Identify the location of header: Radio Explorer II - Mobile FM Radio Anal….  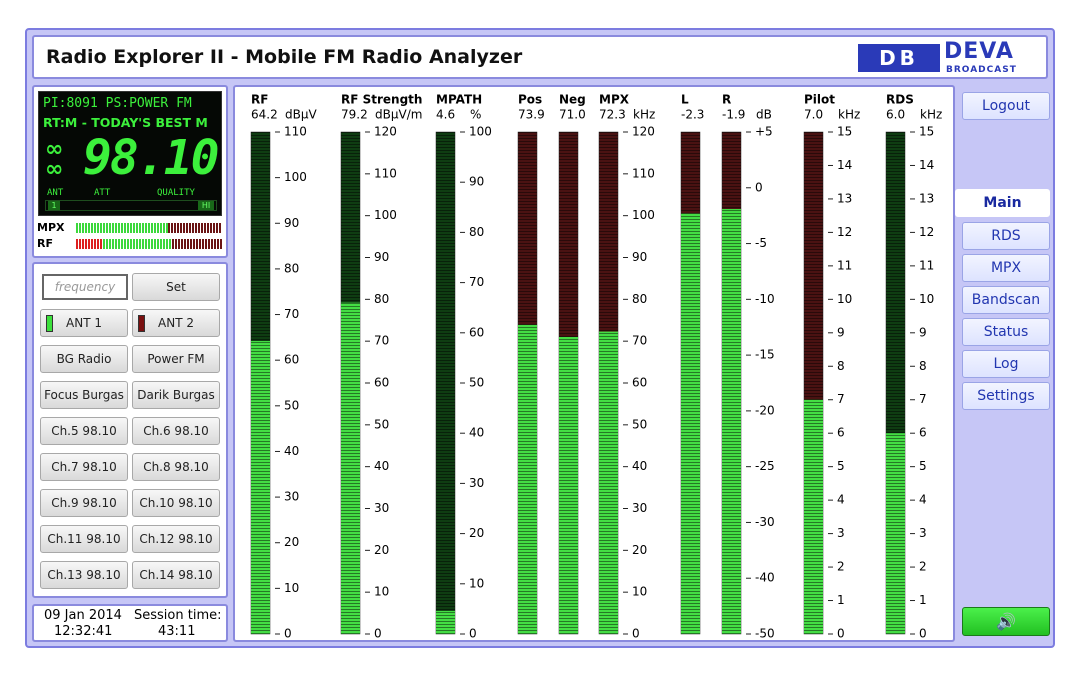
(540, 57).